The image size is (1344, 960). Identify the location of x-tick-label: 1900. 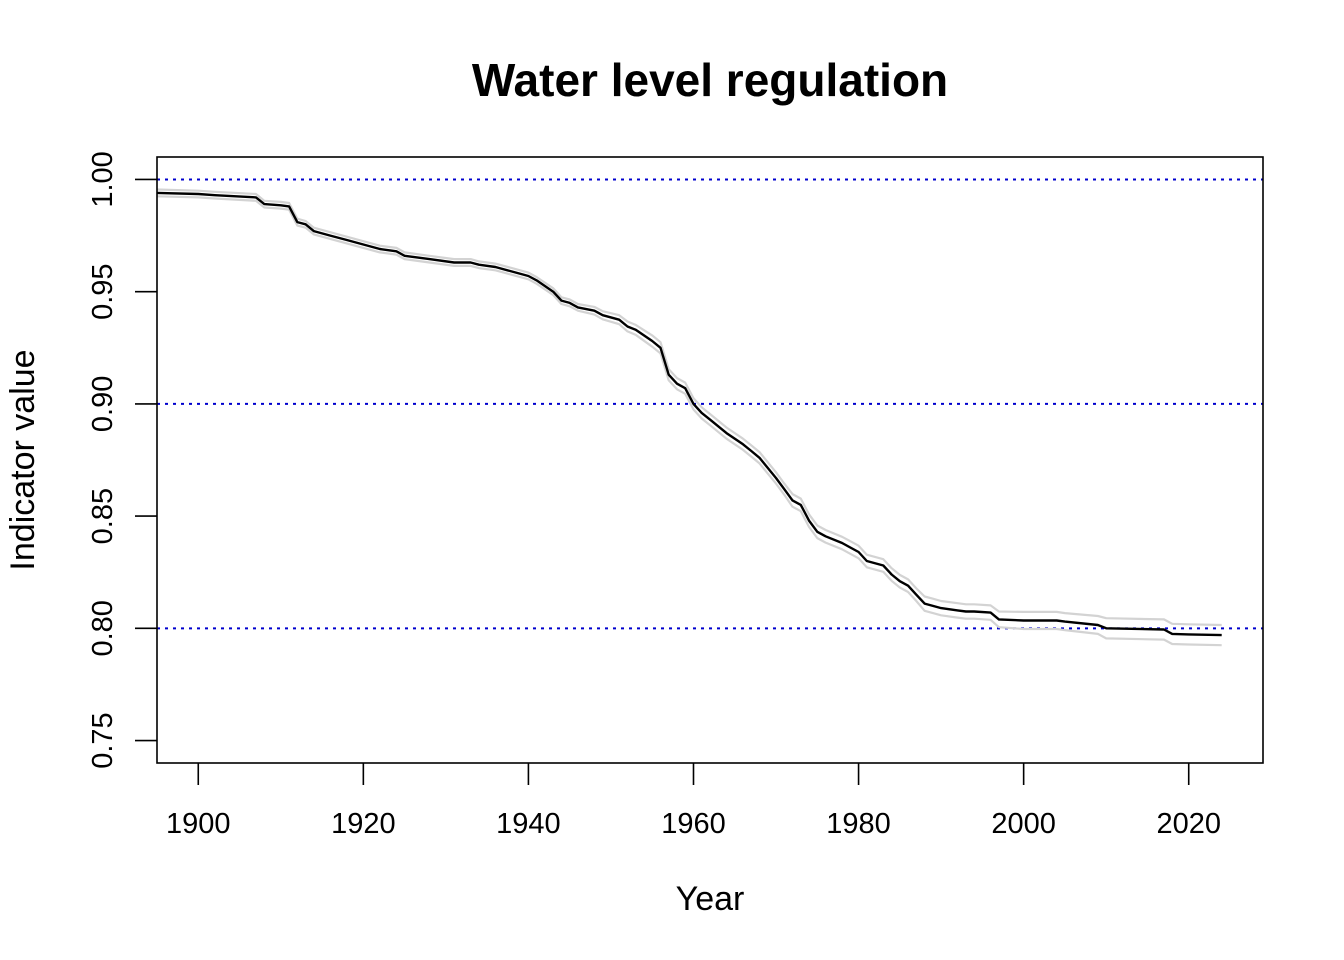
(198, 824).